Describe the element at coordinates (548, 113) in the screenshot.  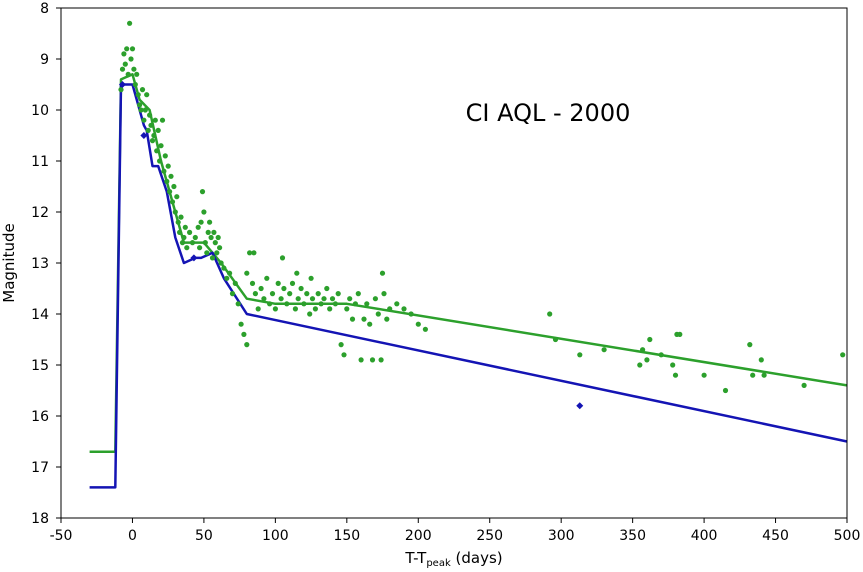
I see `chart-annotation: CI AQL - 2000` at that location.